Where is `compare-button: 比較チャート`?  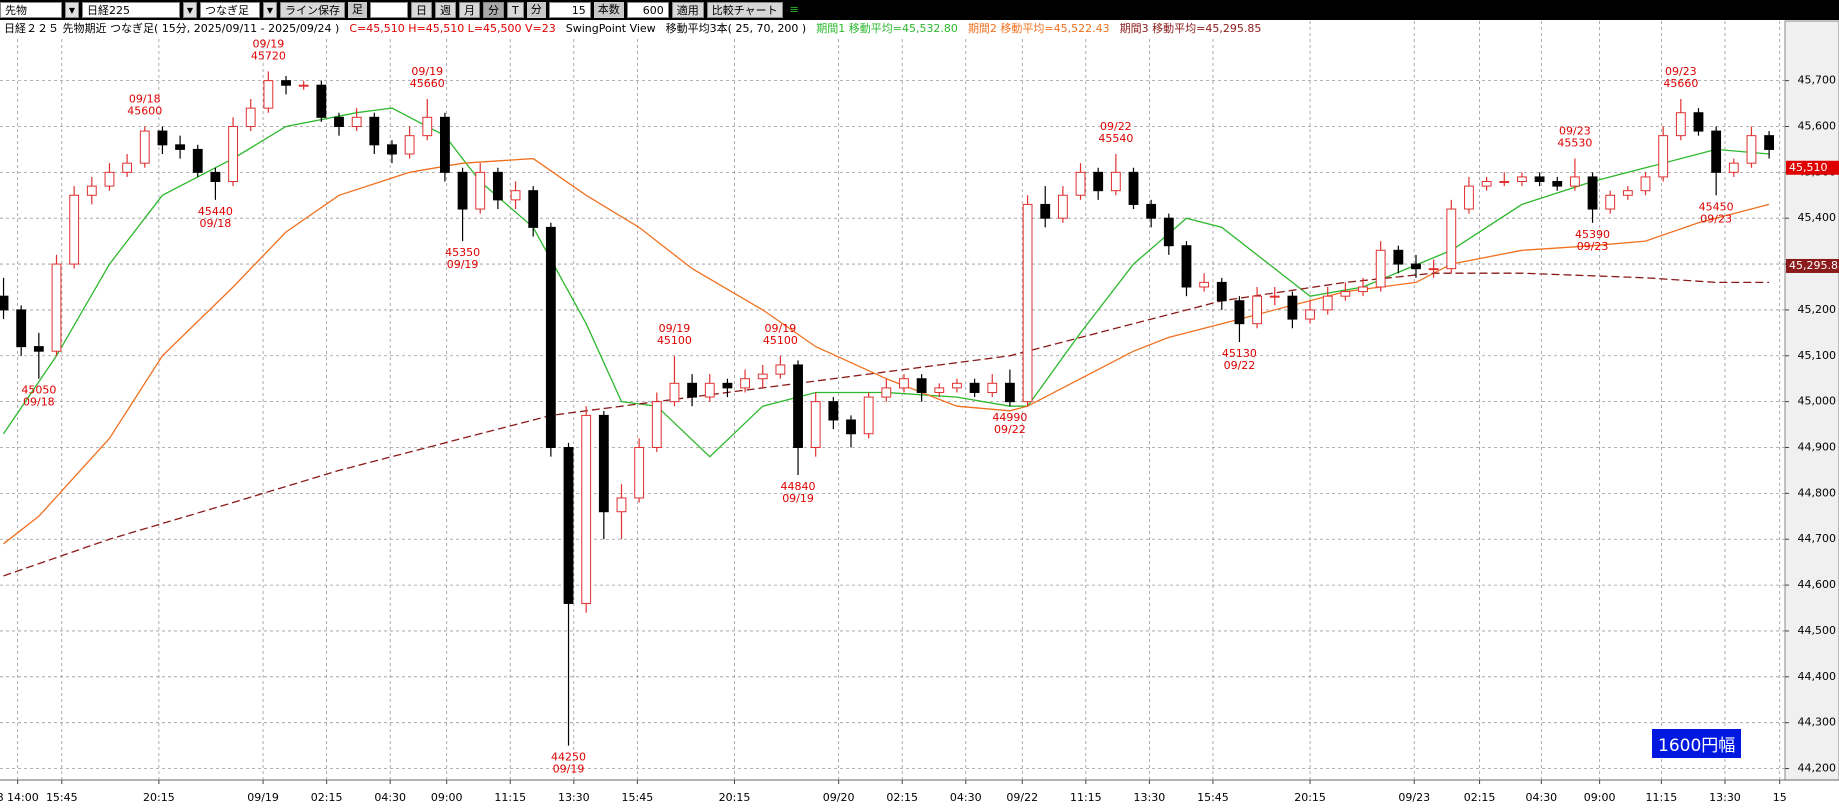 compare-button: 比較チャート is located at coordinates (744, 10).